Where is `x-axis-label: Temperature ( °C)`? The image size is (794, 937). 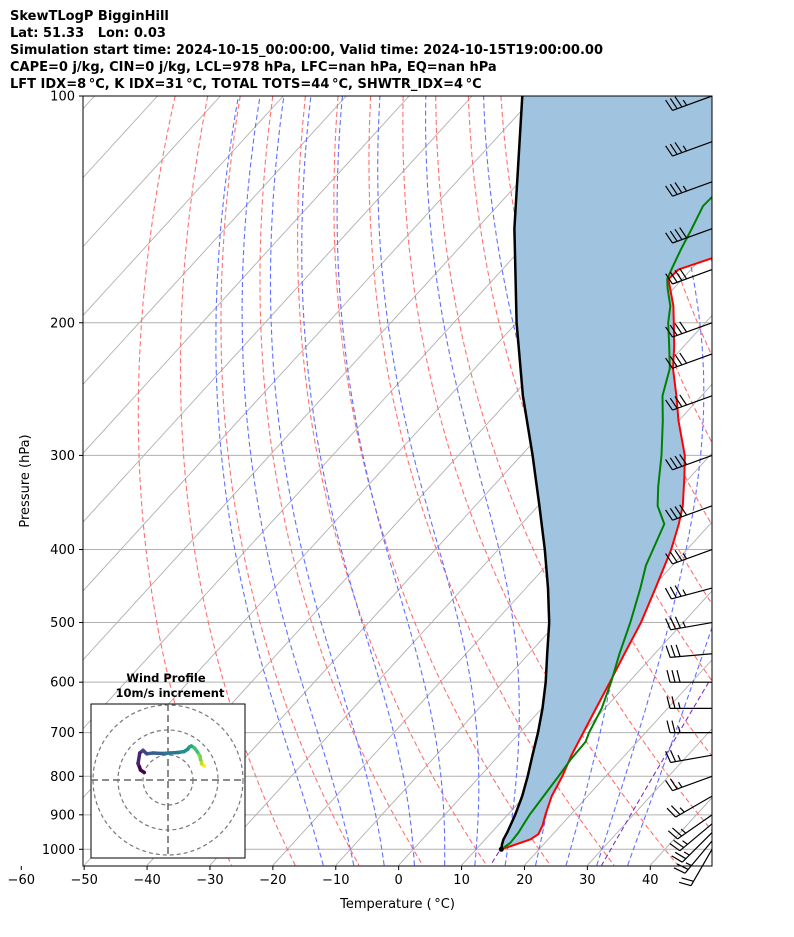
x-axis-label: Temperature ( °C) is located at coordinates (397, 904).